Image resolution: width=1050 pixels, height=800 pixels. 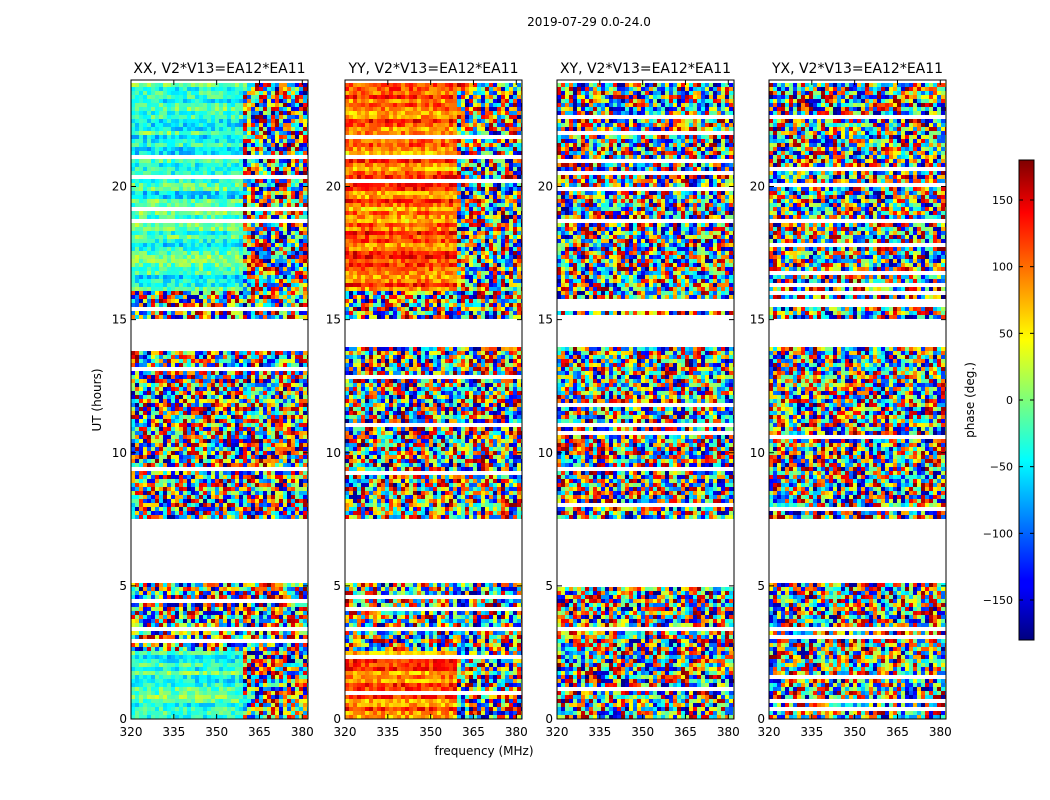 I want to click on x-tick-label-3-2: 350, so click(x=854, y=732).